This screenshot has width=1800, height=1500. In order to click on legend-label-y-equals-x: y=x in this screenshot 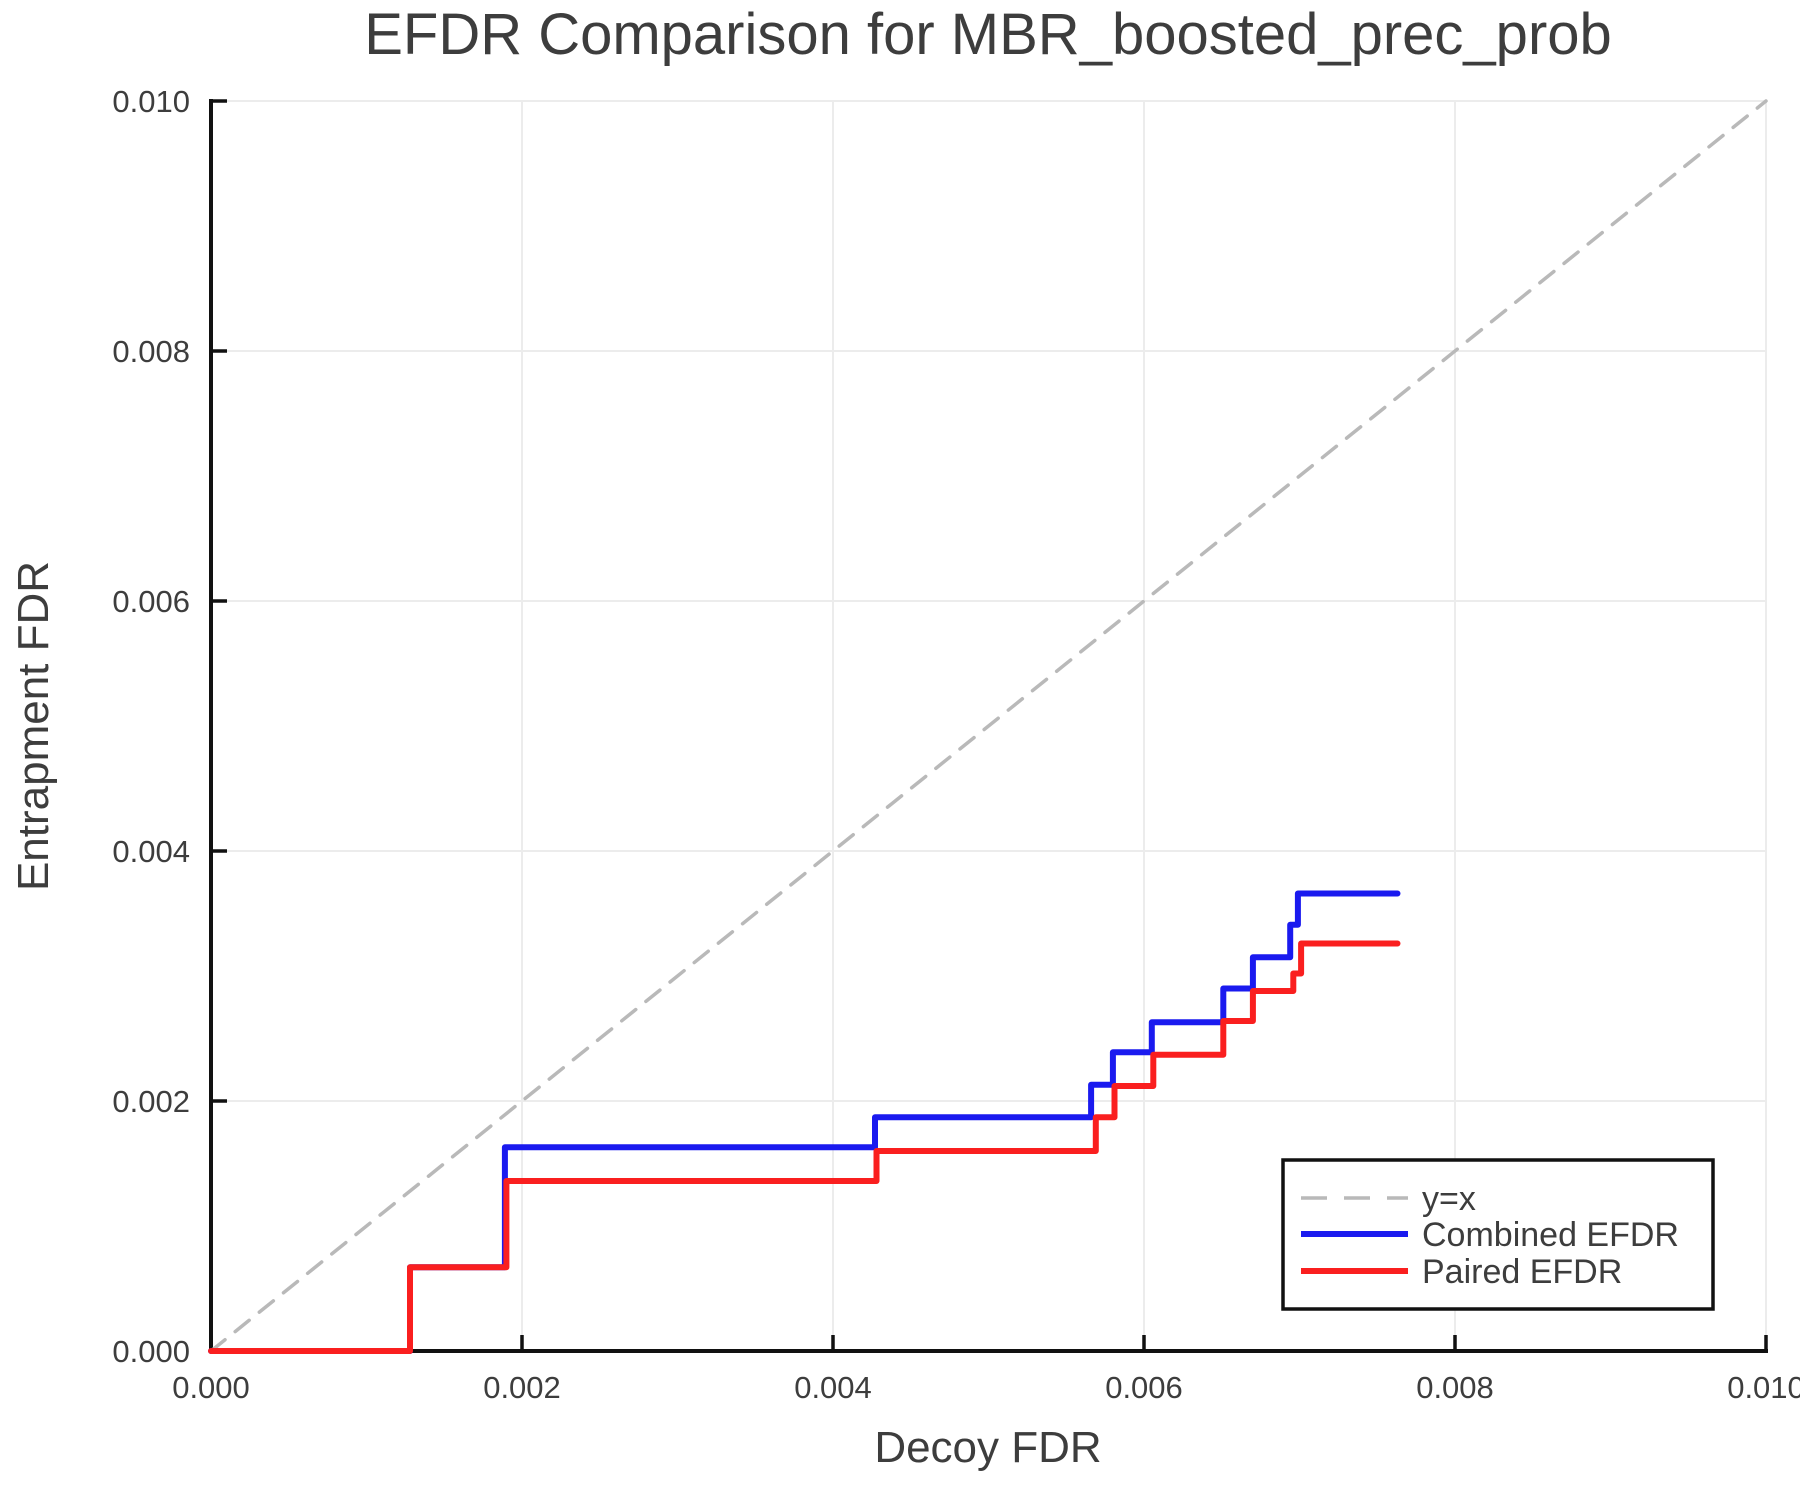, I will do `click(1449, 1199)`.